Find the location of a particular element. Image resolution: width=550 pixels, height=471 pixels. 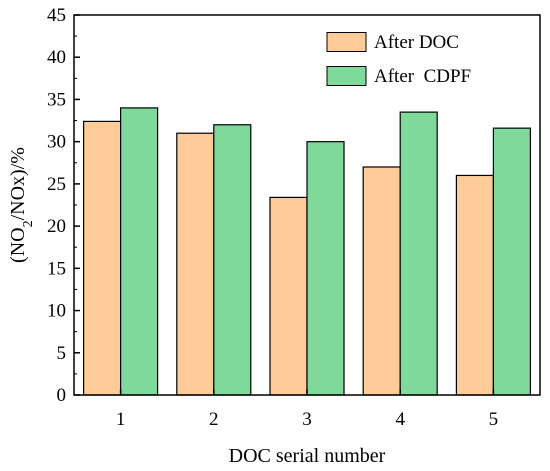

x-axis: 1 2 3 4 5 is located at coordinates (307, 409).